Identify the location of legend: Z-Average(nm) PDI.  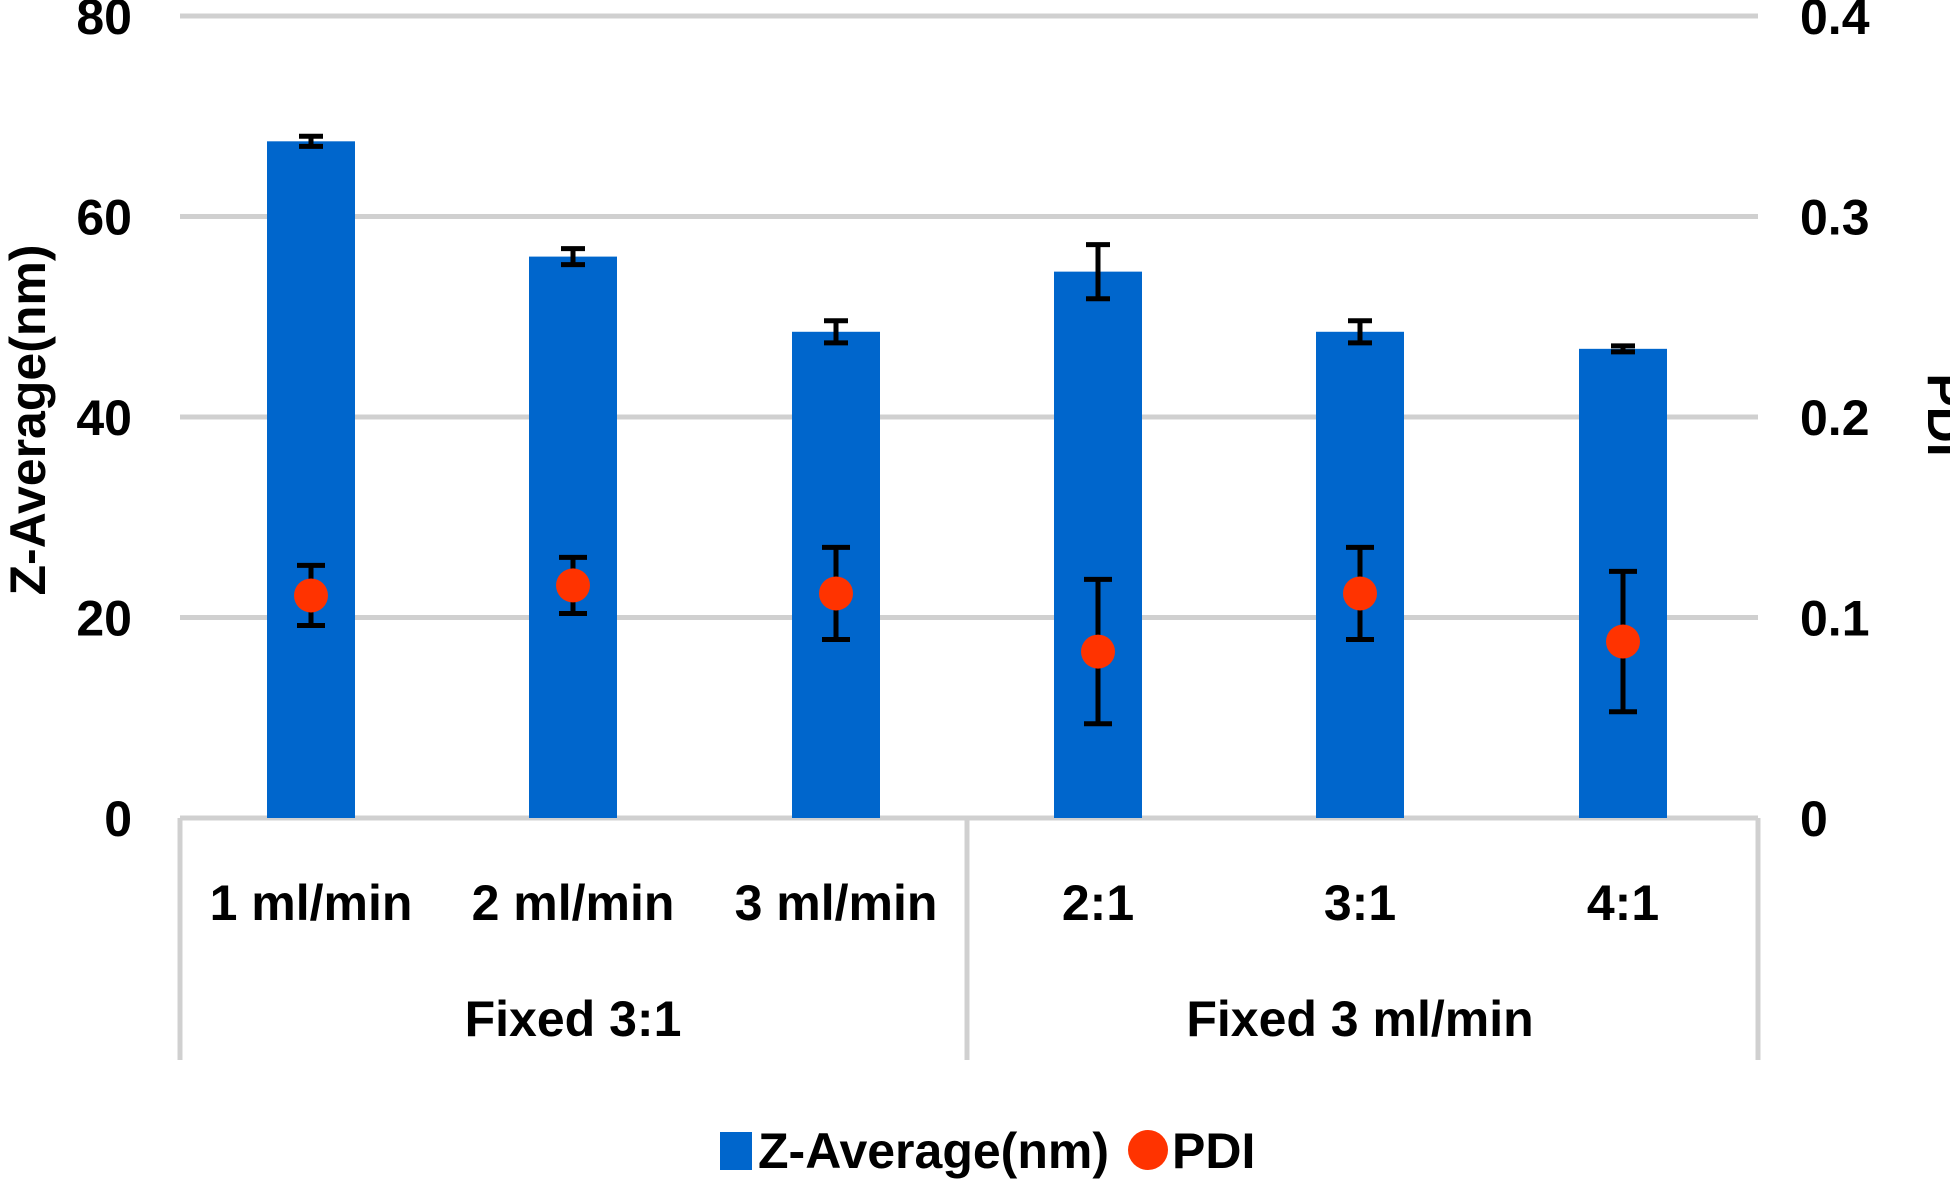
(987, 1151).